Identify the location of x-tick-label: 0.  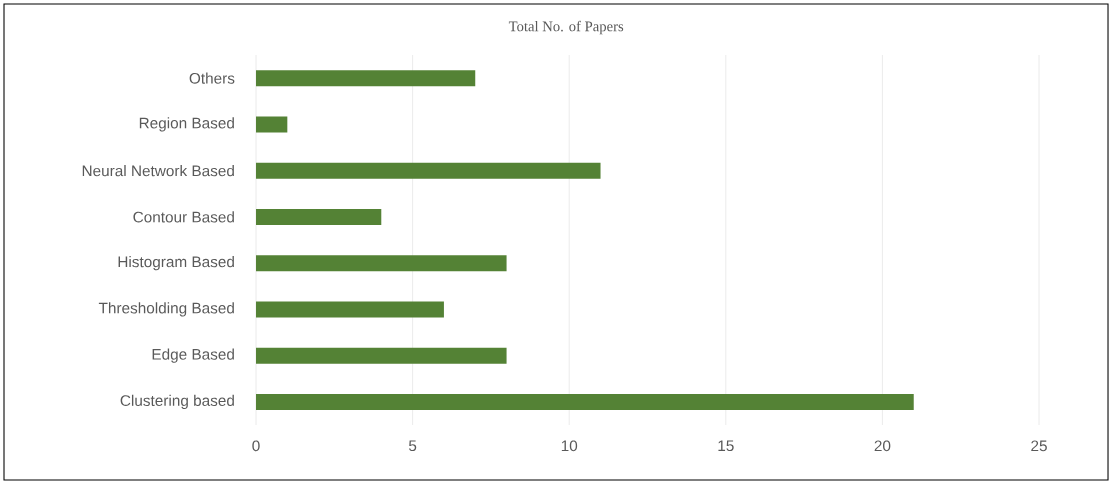
(256, 446).